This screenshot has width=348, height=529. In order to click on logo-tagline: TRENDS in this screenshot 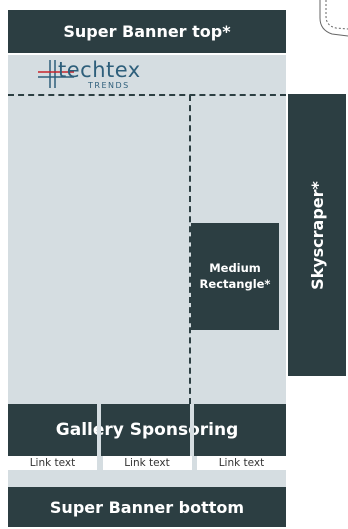, I will do `click(109, 85)`.